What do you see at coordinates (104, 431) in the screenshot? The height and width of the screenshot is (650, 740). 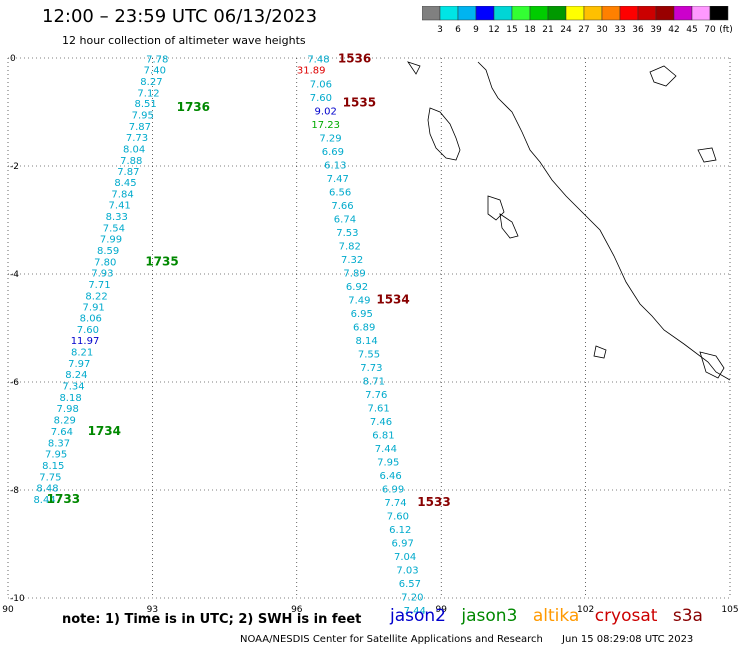 I see `pass-time-label: 1734` at bounding box center [104, 431].